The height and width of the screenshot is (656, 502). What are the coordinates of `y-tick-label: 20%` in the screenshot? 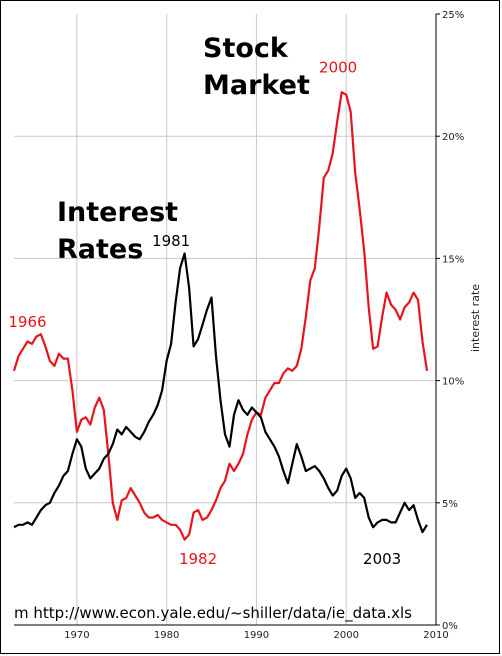 It's located at (453, 137).